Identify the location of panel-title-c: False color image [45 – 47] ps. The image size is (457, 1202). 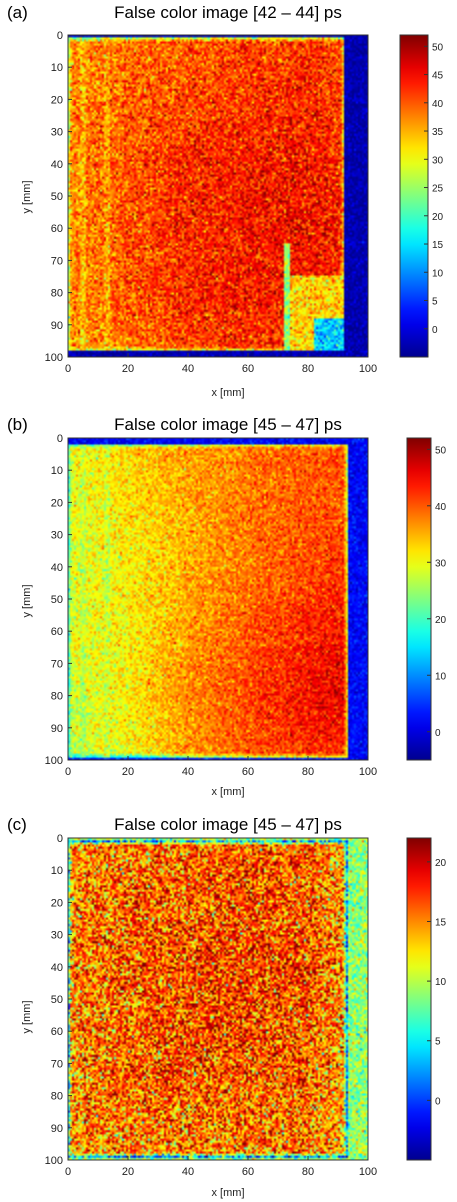
(228, 824).